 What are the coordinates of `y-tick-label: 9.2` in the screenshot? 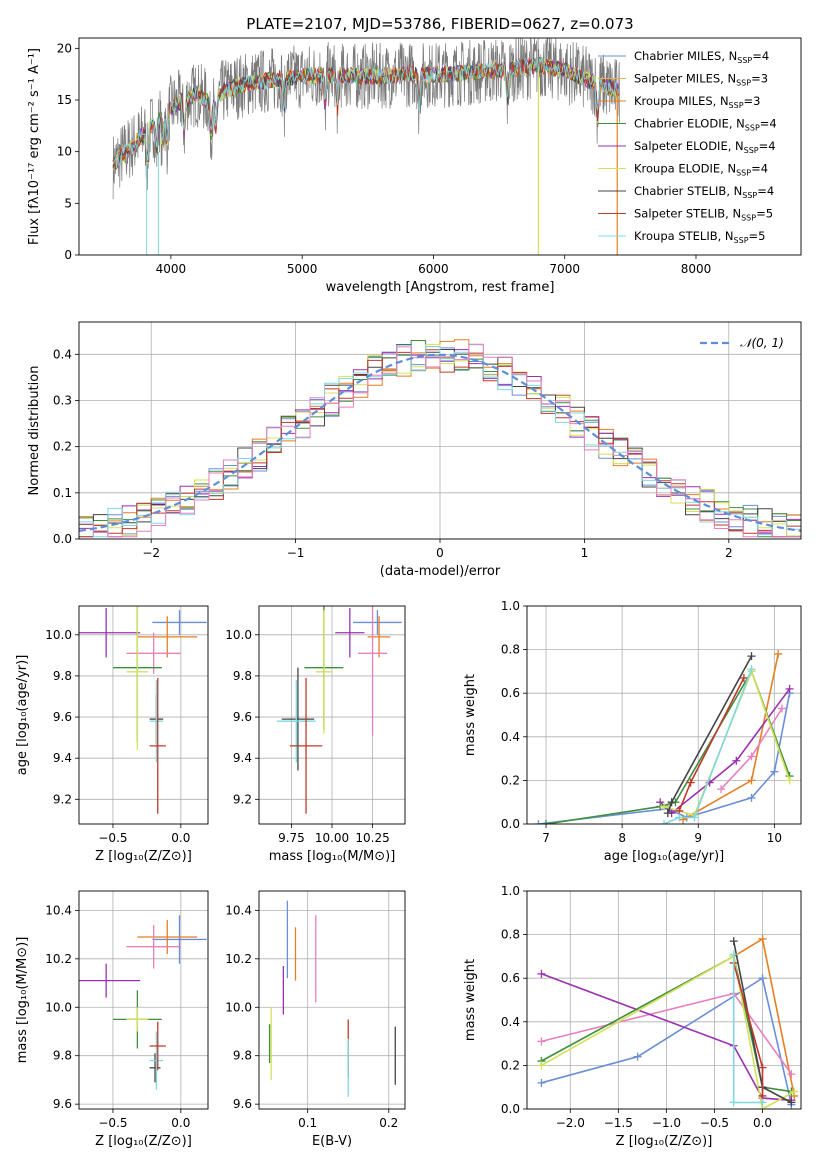 It's located at (242, 799).